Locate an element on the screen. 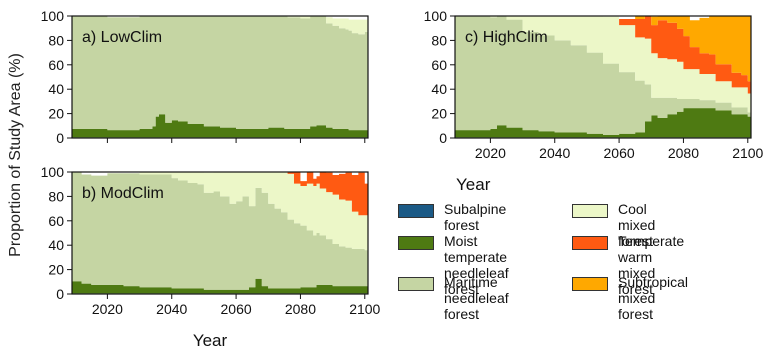 Image resolution: width=768 pixels, height=352 pixels. legend-label: Temperate warm mixed forest is located at coordinates (651, 265).